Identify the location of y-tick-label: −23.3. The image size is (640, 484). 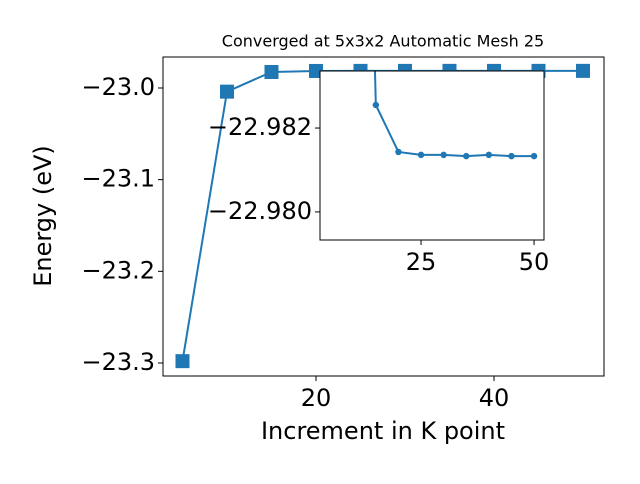
(118, 362).